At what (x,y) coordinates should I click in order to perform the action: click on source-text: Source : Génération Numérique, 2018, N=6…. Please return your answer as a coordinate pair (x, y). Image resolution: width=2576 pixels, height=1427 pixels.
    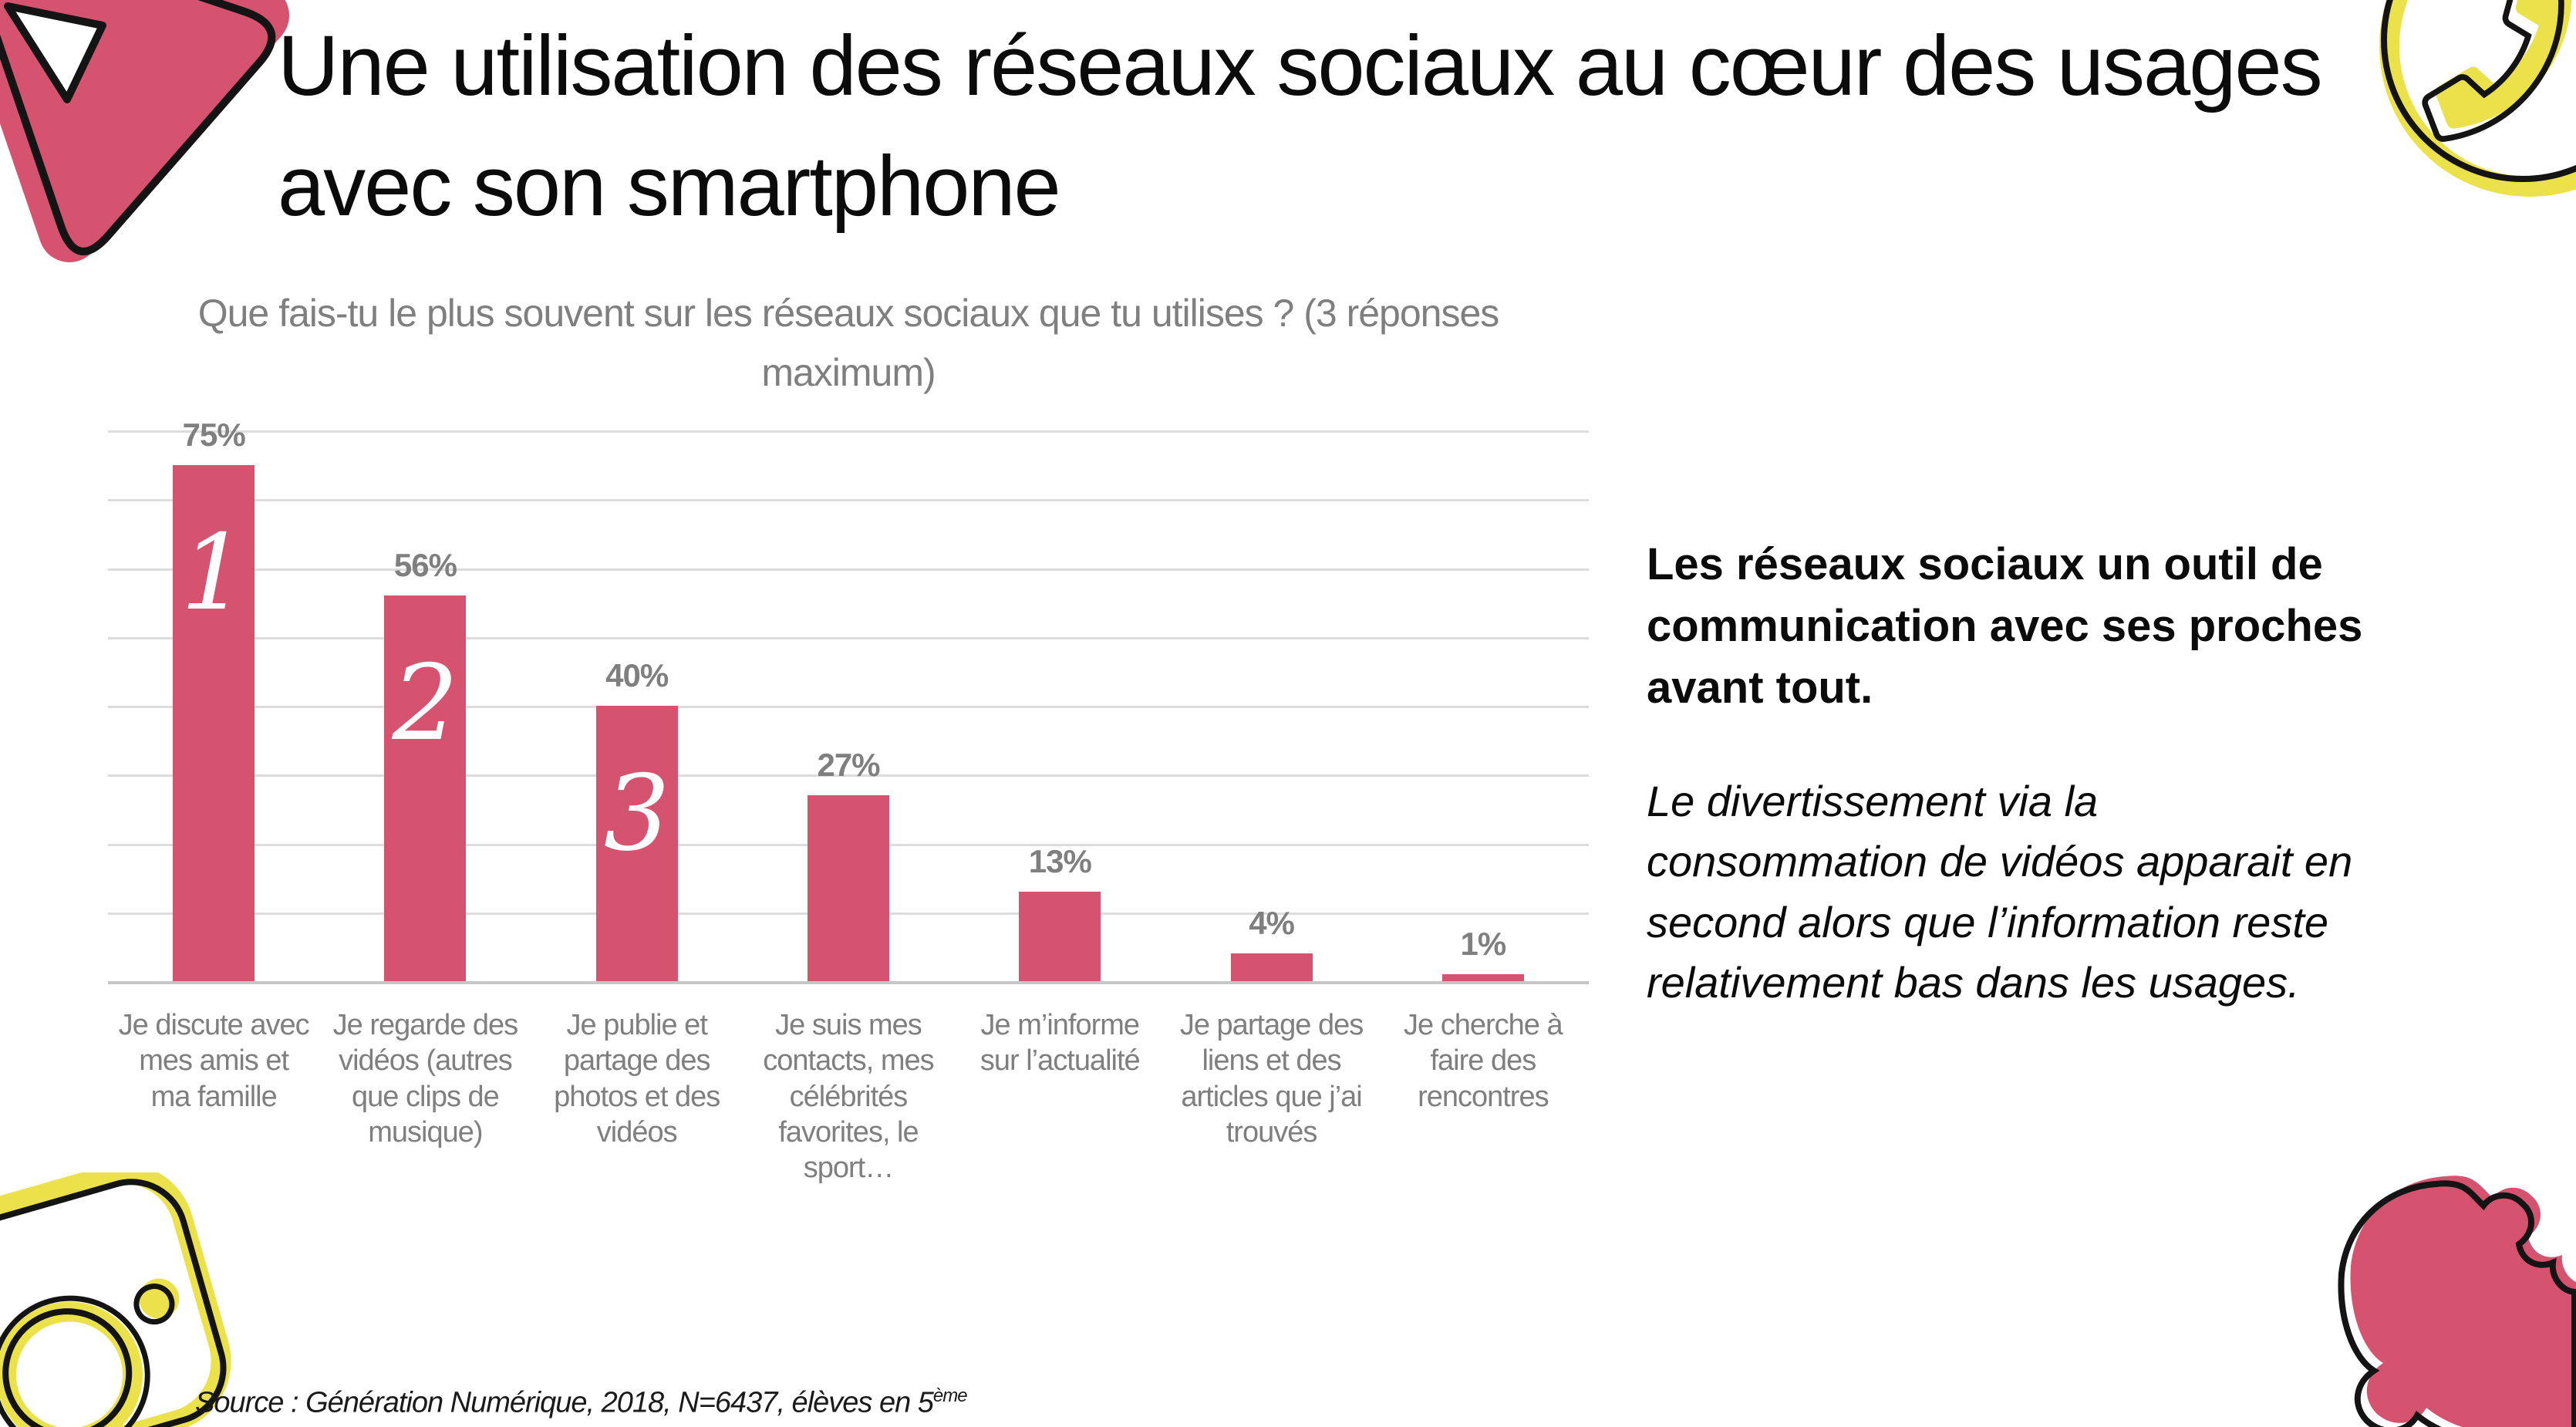
    Looking at the image, I should click on (564, 1402).